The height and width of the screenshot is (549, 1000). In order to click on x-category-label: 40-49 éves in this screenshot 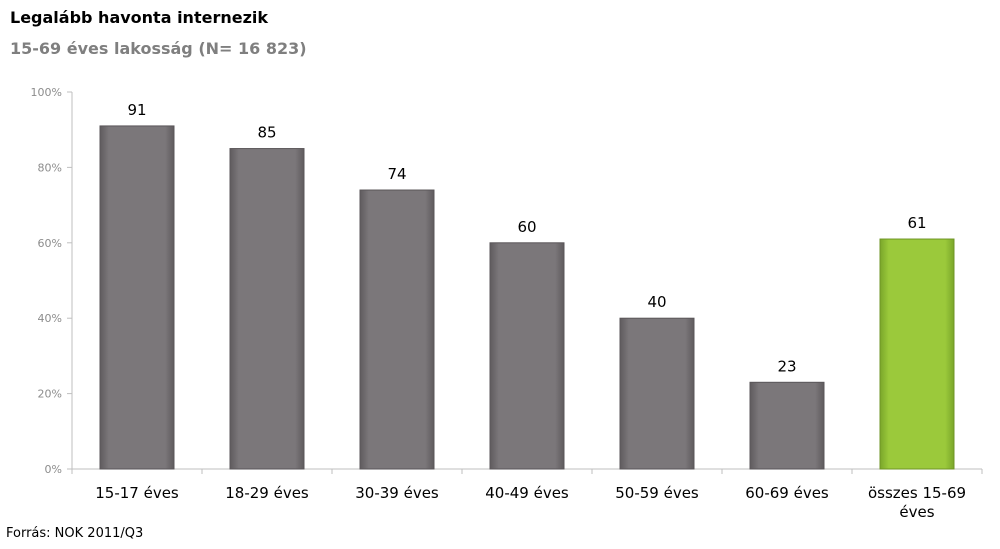, I will do `click(527, 493)`.